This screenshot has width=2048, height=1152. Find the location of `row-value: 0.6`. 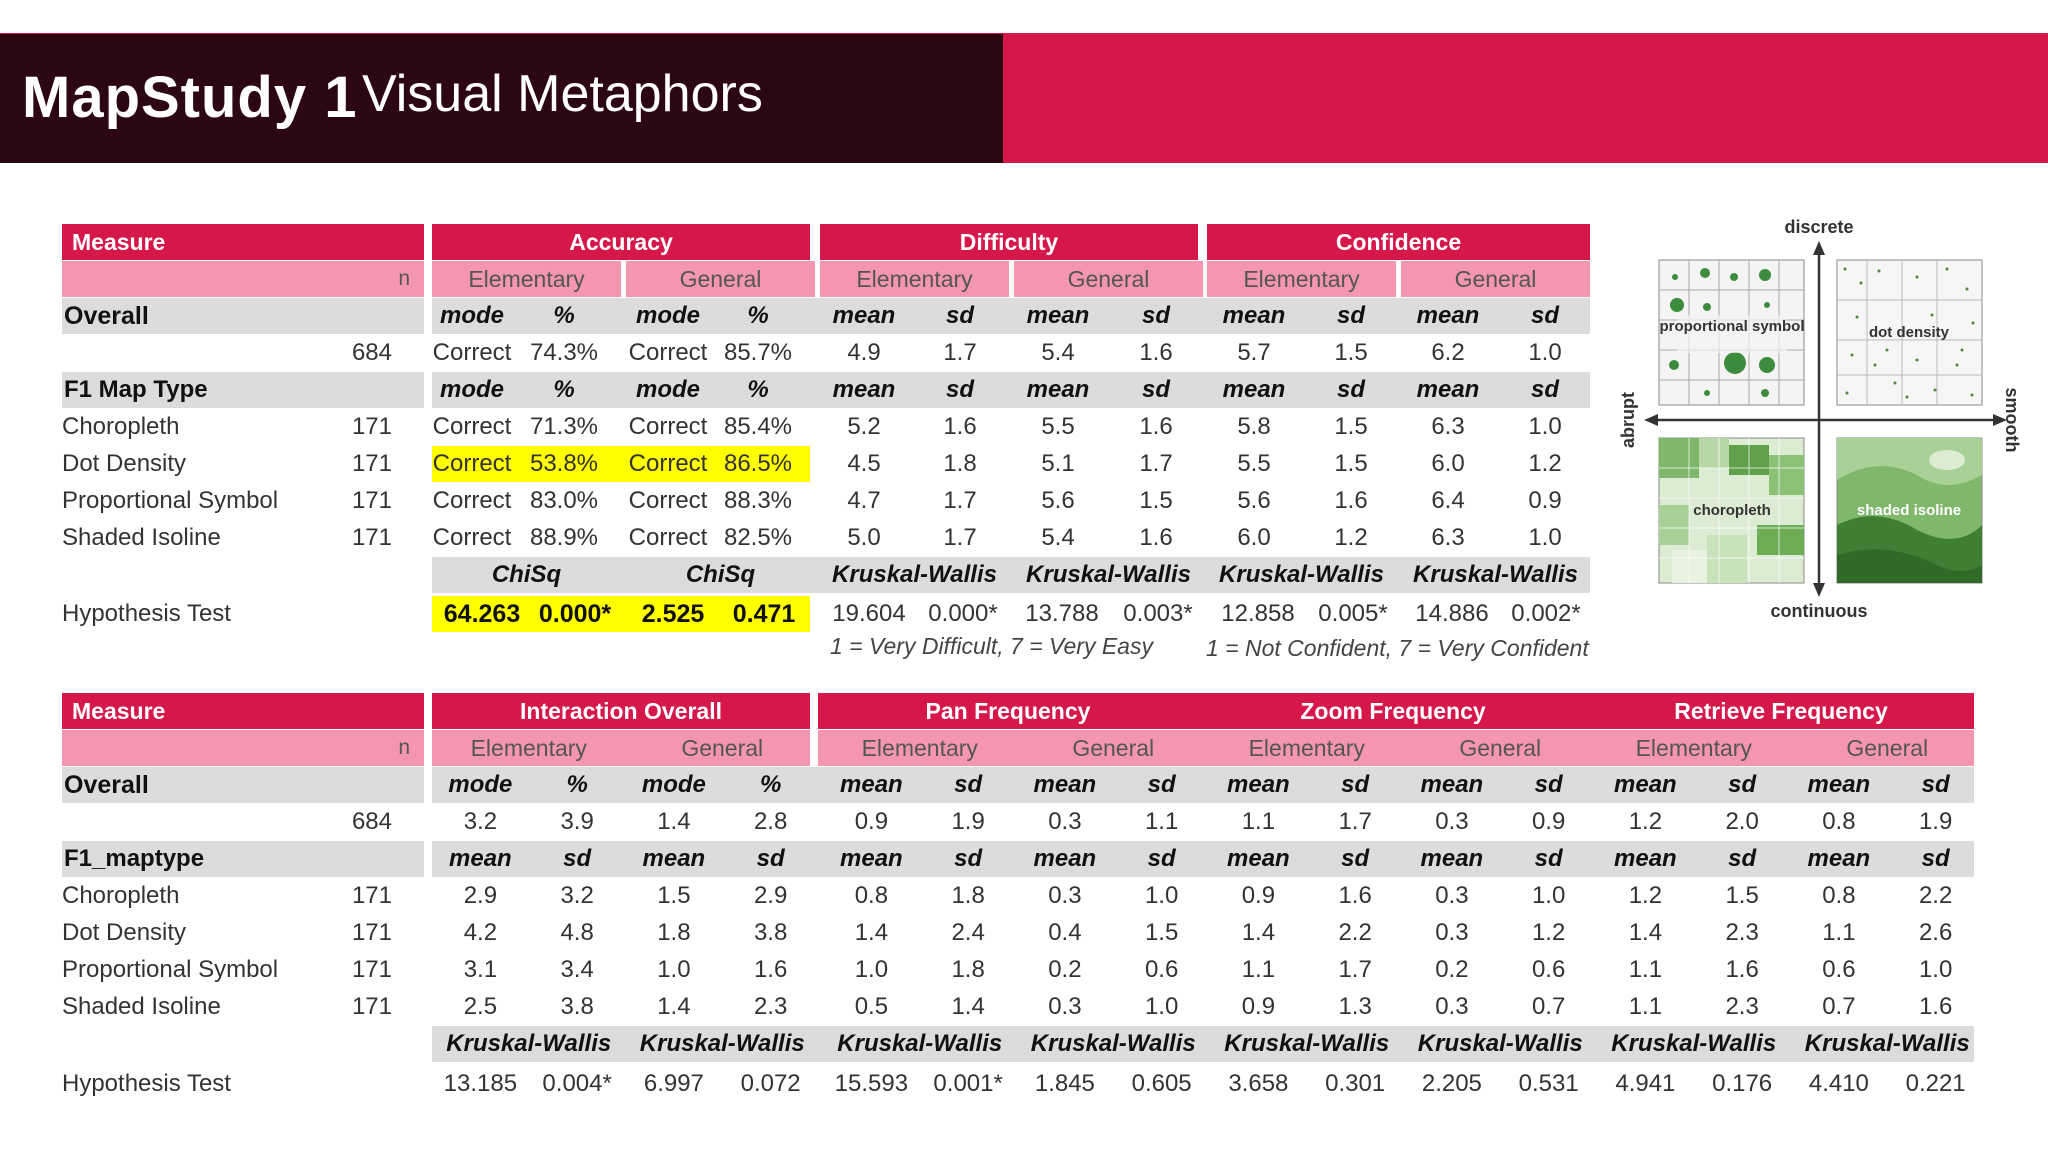

row-value: 0.6 is located at coordinates (1161, 969).